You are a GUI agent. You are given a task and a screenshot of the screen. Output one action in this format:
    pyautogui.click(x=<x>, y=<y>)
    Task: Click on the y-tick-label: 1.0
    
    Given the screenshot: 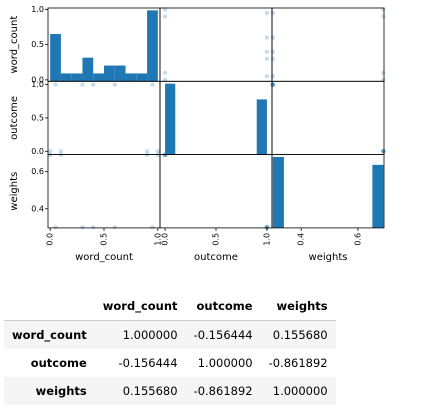 What is the action you would take?
    pyautogui.click(x=37, y=84)
    